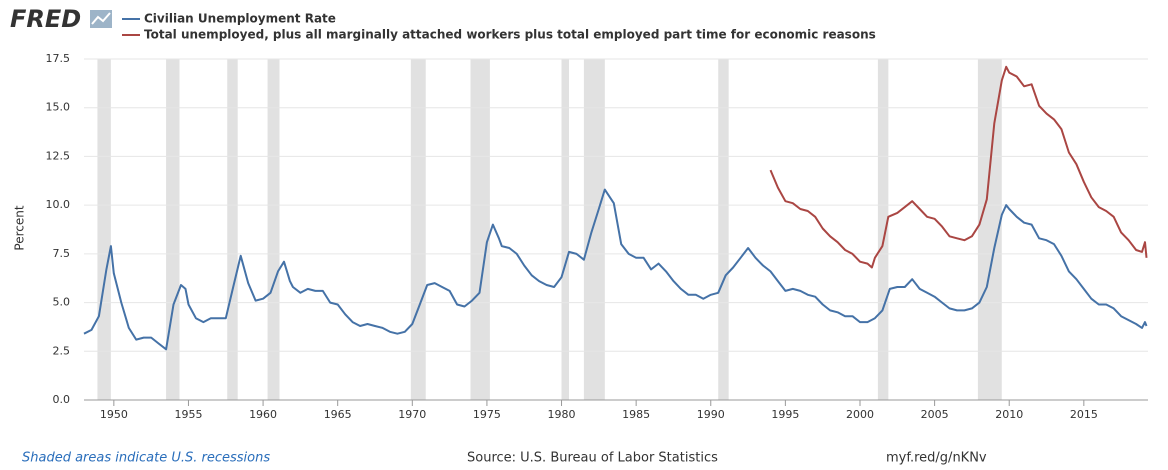 This screenshot has width=1168, height=470. Describe the element at coordinates (62, 302) in the screenshot. I see `y-tick-label: 5.0` at that location.